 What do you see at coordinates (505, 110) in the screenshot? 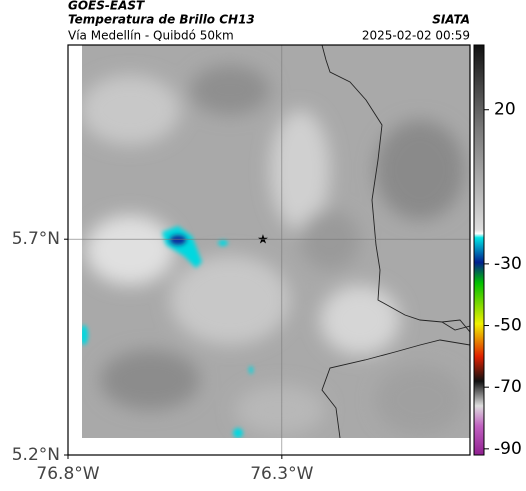
I see `colorbar-tick-label: 20` at bounding box center [505, 110].